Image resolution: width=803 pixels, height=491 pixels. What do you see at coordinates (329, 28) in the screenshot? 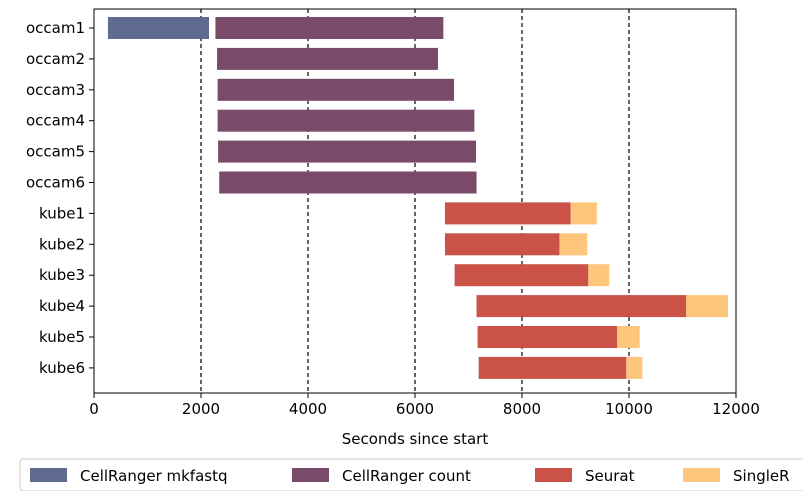
I see `bar-cellranger-count-occam1` at bounding box center [329, 28].